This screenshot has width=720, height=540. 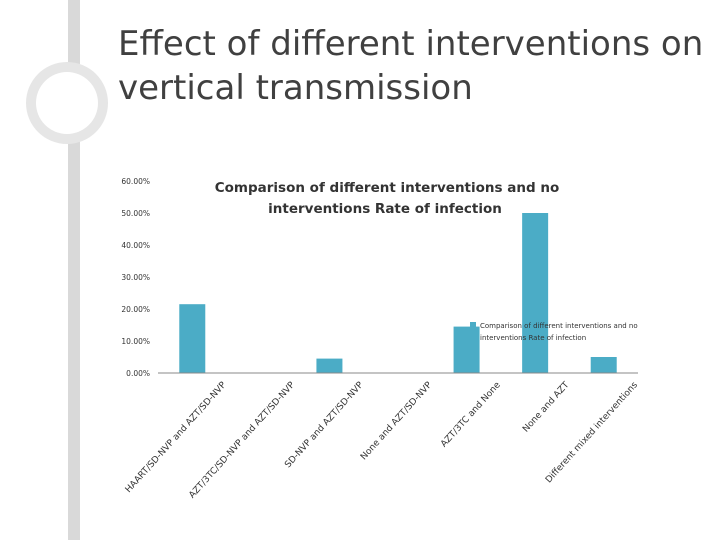 What do you see at coordinates (411, 44) in the screenshot?
I see `slide-title-line-1: Effect of different interventions on` at bounding box center [411, 44].